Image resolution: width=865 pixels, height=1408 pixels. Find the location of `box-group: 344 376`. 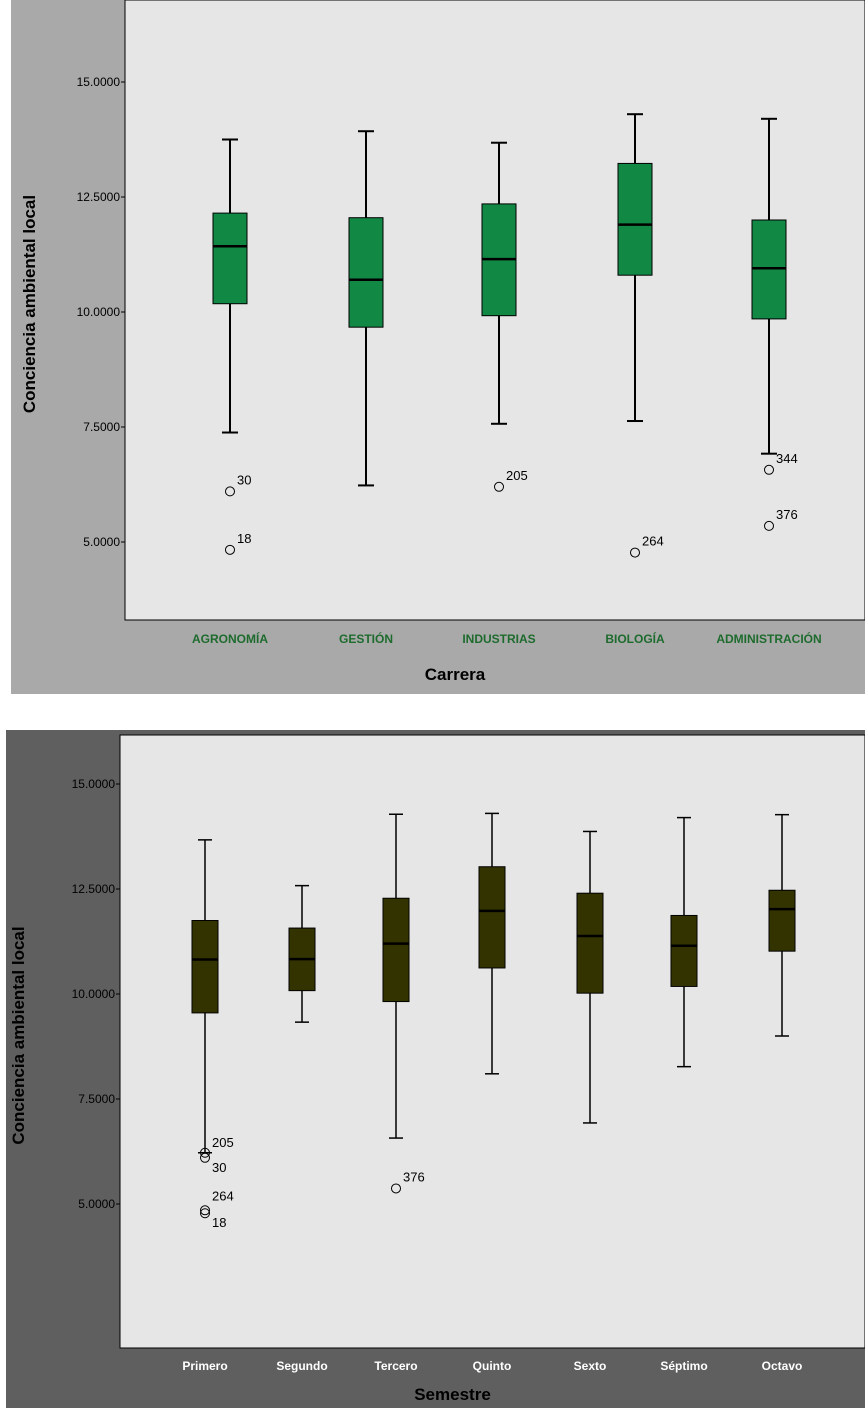

box-group: 344 376 is located at coordinates (774, 324).